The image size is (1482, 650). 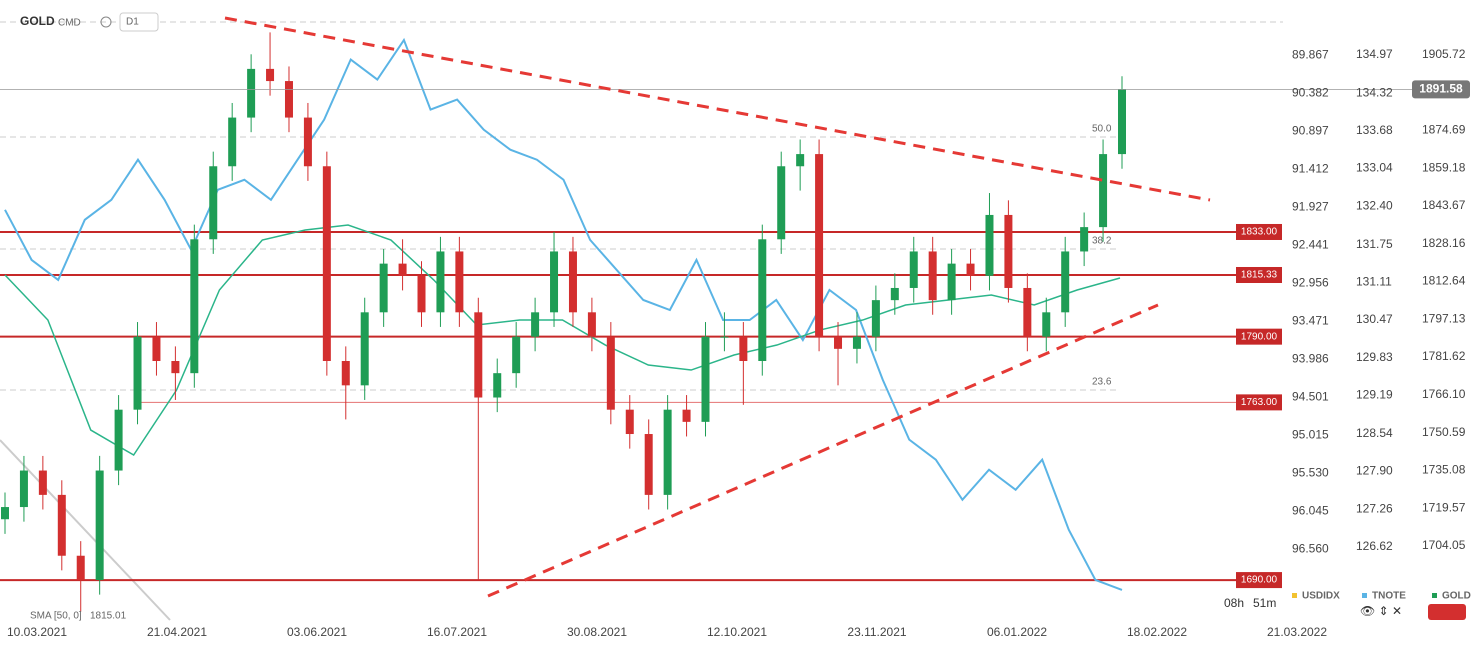 What do you see at coordinates (1310, 54) in the screenshot?
I see `usdidx-tick-label: 89.867` at bounding box center [1310, 54].